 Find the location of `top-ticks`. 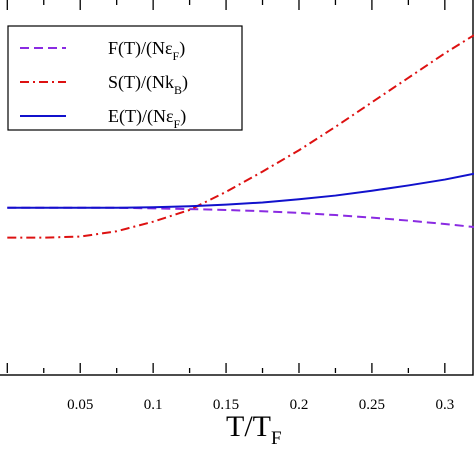

top-ticks is located at coordinates (226, 5).